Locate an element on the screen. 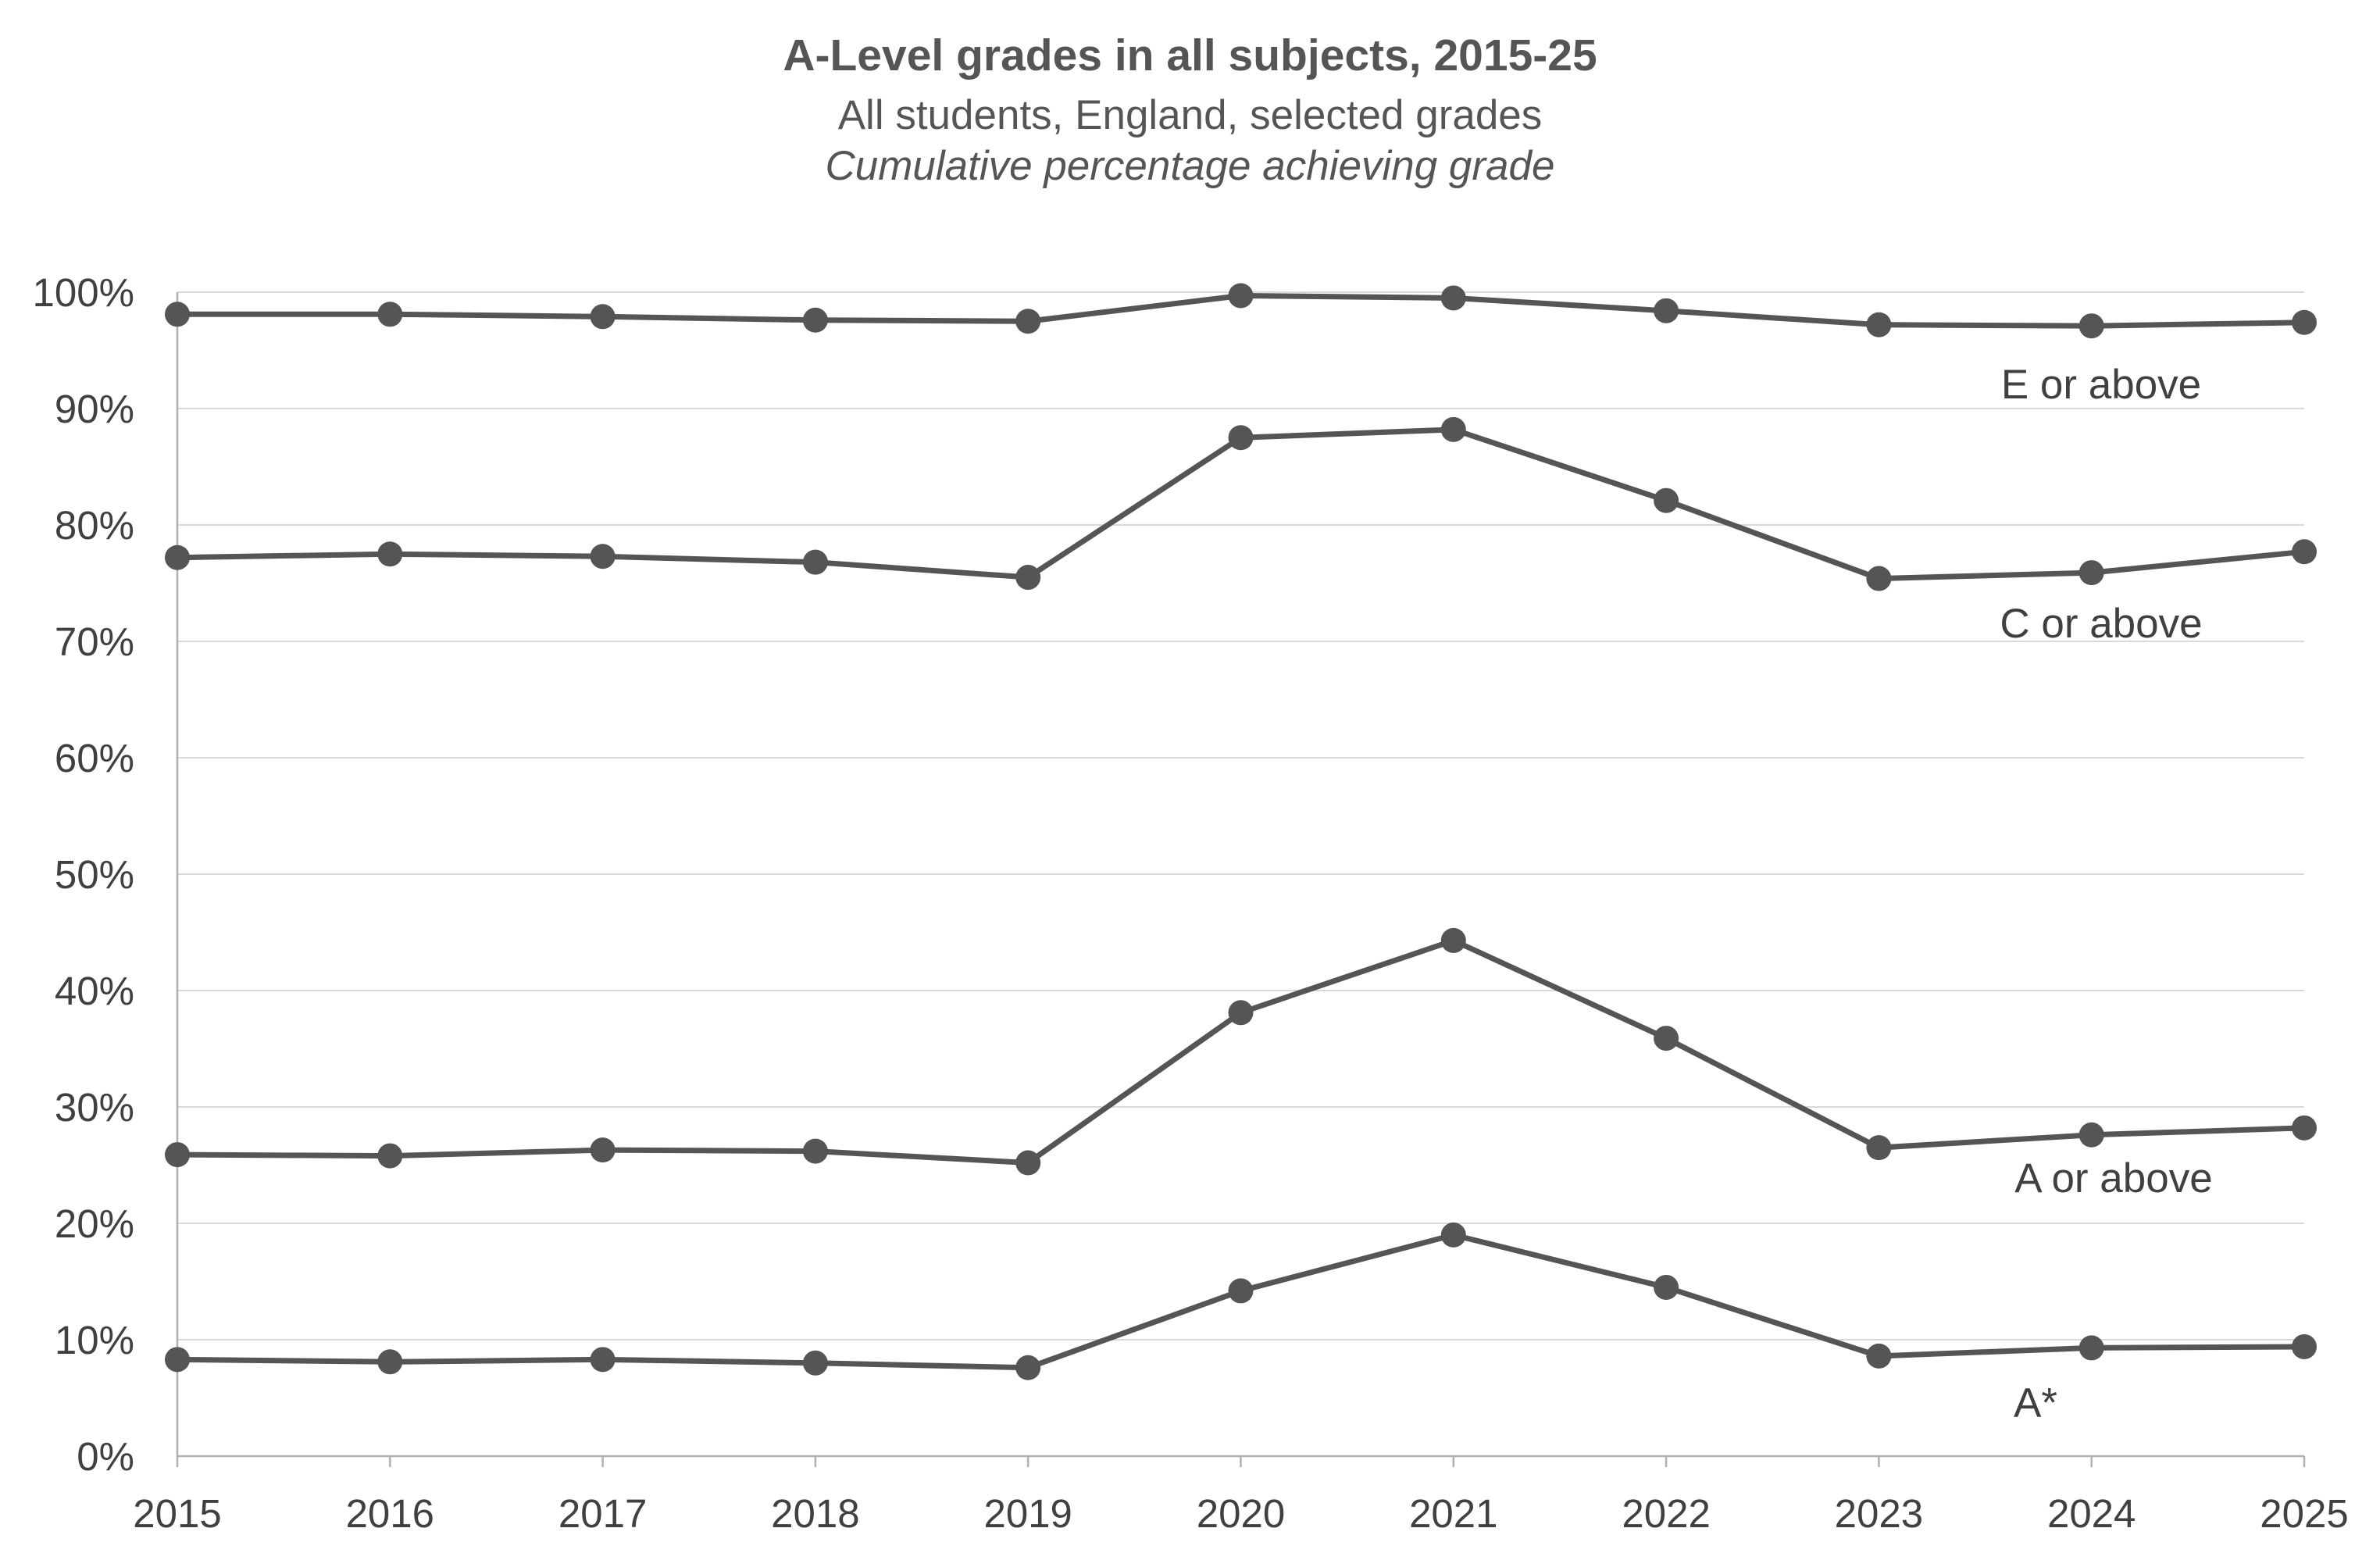 This screenshot has width=2380, height=1553. y-tick-label: 0% is located at coordinates (105, 1456).